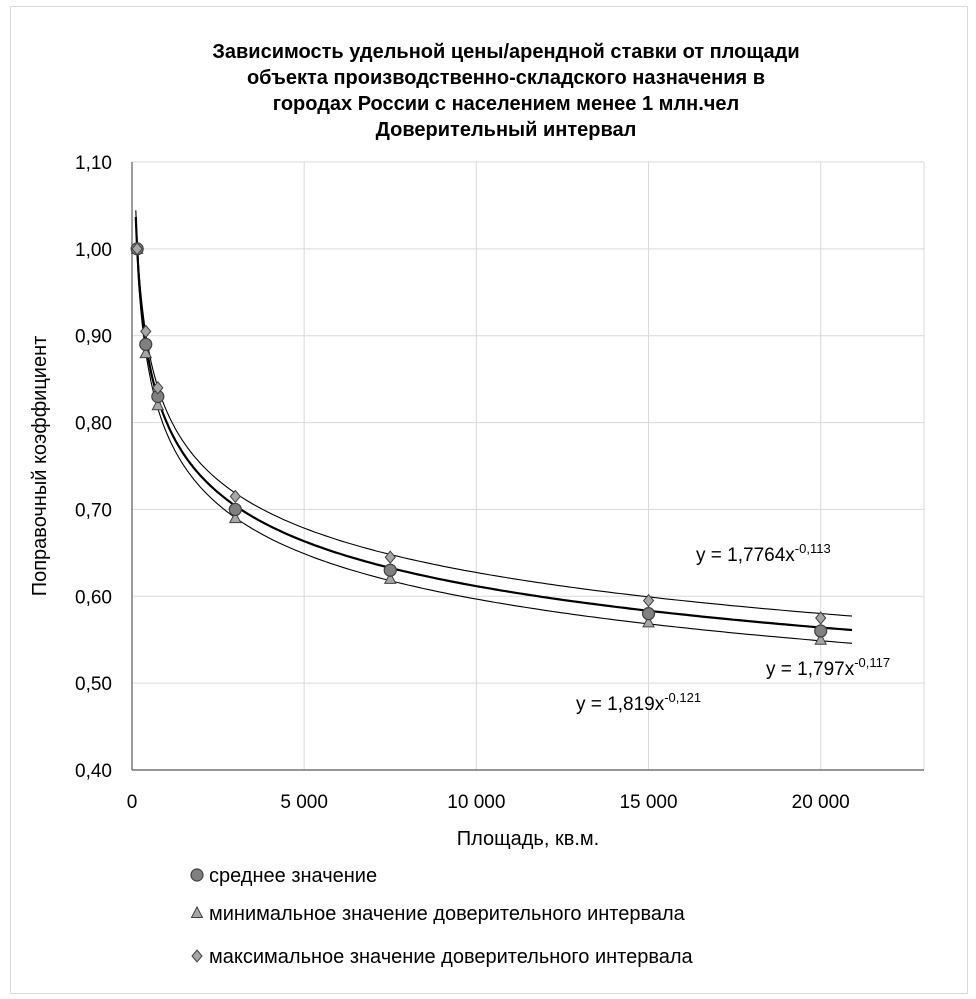 This screenshot has height=999, width=976. What do you see at coordinates (93, 510) in the screenshot?
I see `y-tick-label: 0,70` at bounding box center [93, 510].